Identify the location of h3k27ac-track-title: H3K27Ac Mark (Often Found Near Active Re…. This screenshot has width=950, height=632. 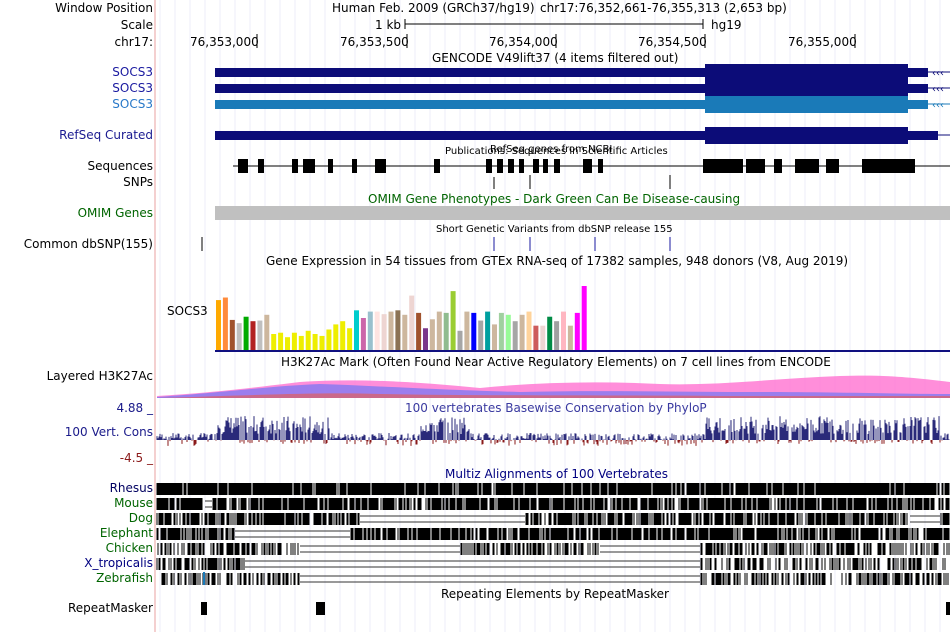
(556, 362).